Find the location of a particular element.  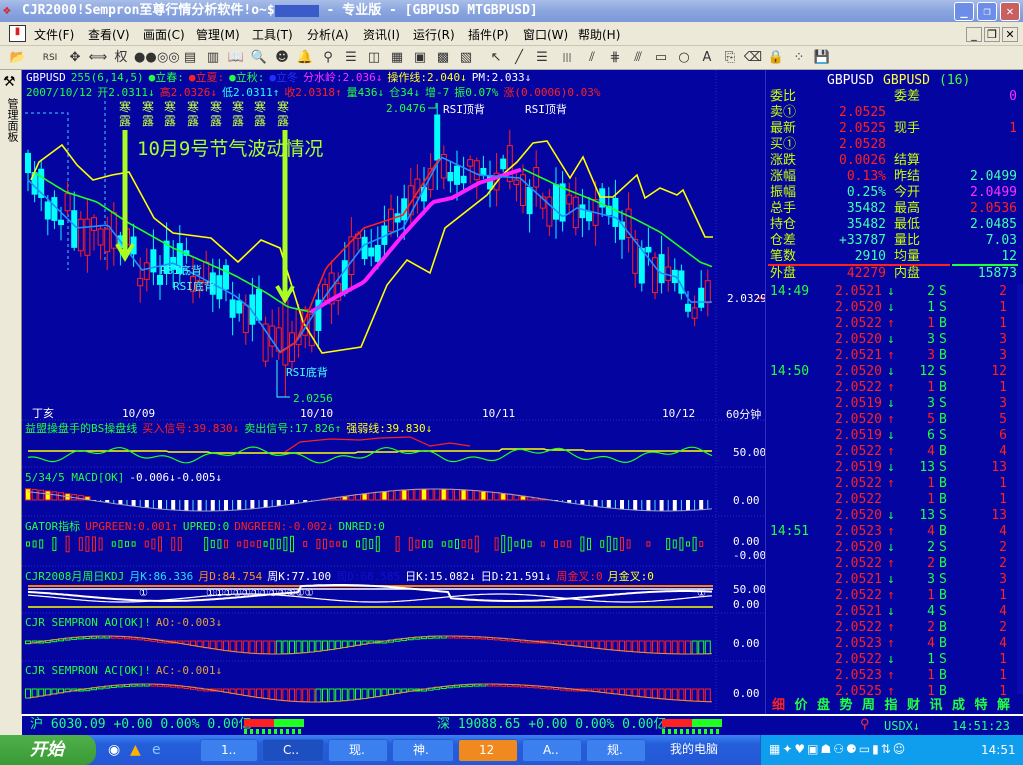

taskbar-item: 我的电脑 is located at coordinates (700, 750).